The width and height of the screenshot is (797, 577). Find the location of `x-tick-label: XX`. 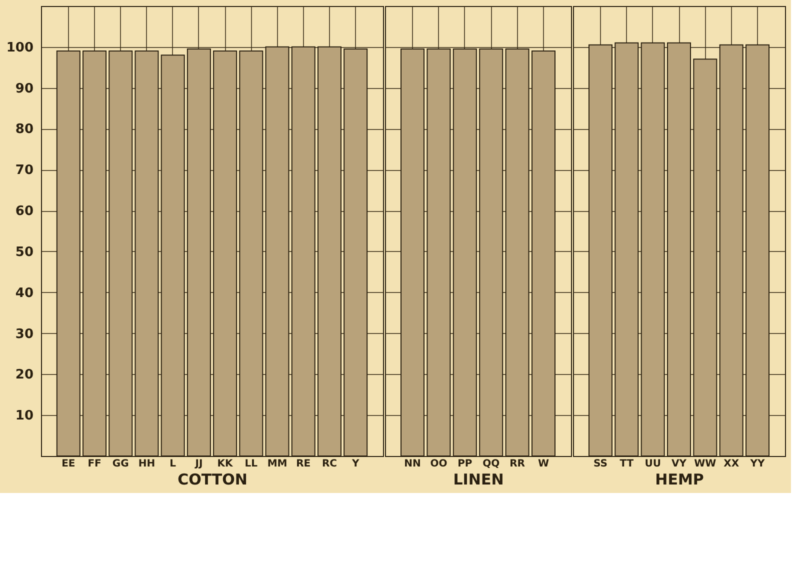

x-tick-label: XX is located at coordinates (732, 464).